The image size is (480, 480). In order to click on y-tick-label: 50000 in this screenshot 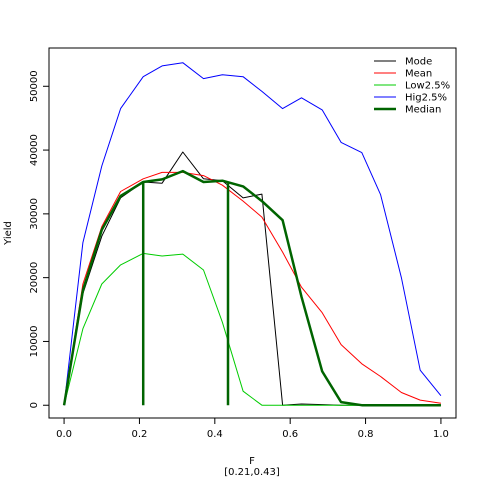, I will do `click(34, 86)`.